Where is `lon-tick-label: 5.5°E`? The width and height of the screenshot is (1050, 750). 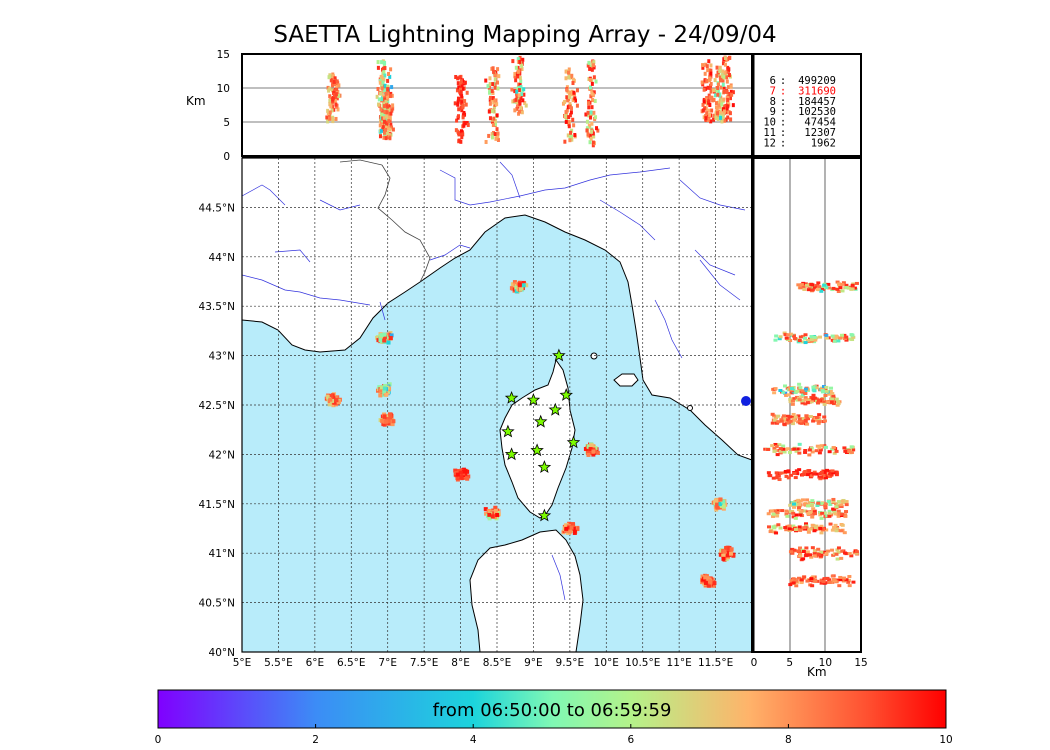
lon-tick-label: 5.5°E is located at coordinates (278, 663).